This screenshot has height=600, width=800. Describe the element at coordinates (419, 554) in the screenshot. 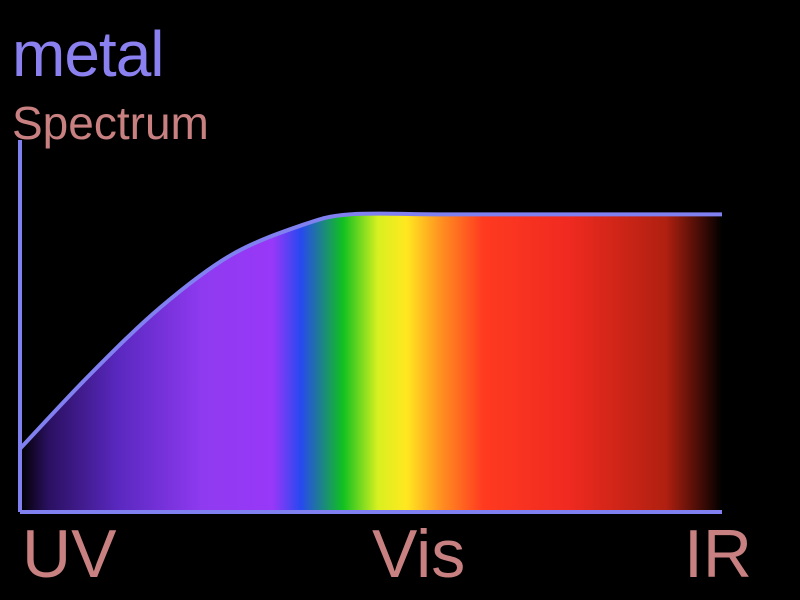

I see `x-tick-label-vis: Vis` at that location.